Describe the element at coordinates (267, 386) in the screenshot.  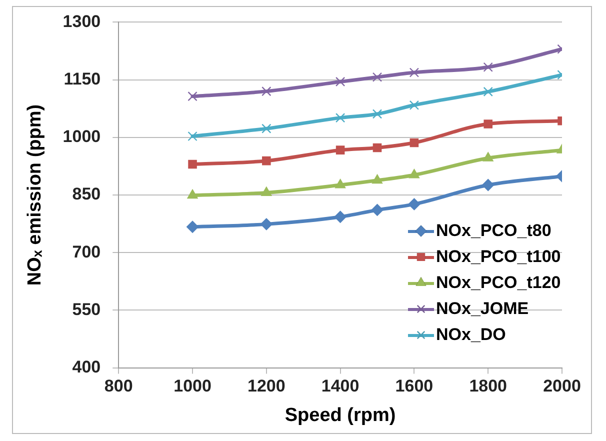
I see `x-tick-label: 1200` at that location.